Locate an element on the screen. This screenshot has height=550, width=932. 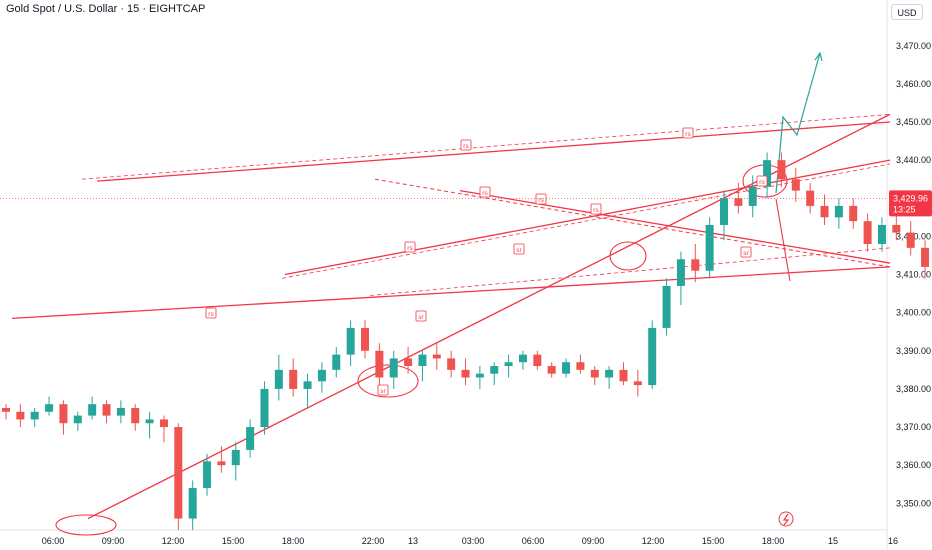
currency-button: USD is located at coordinates (907, 12).